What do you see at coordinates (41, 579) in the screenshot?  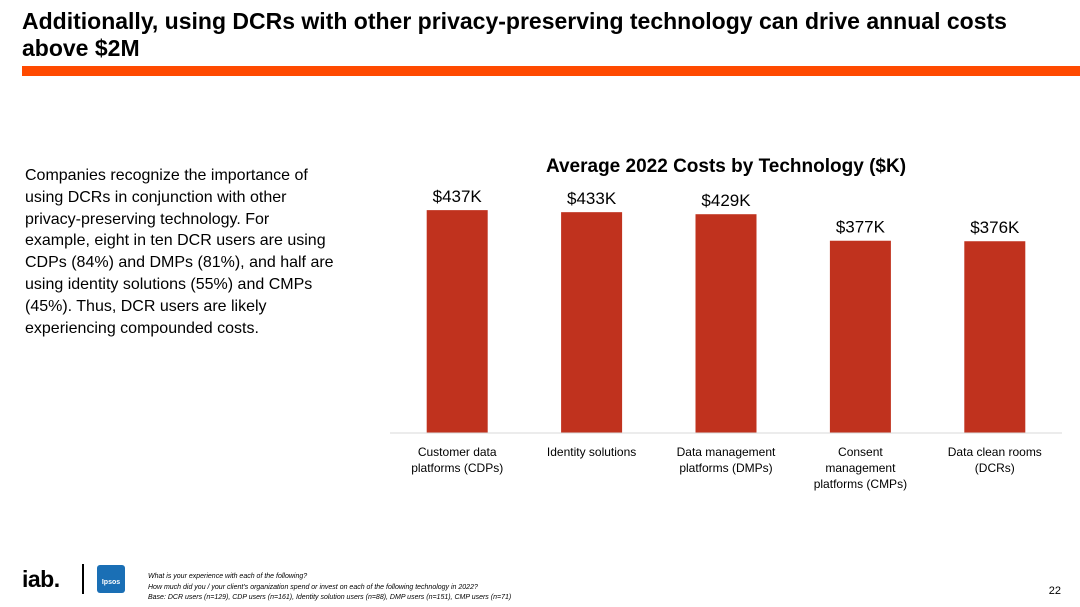 I see `iab-logo: iab.` at bounding box center [41, 579].